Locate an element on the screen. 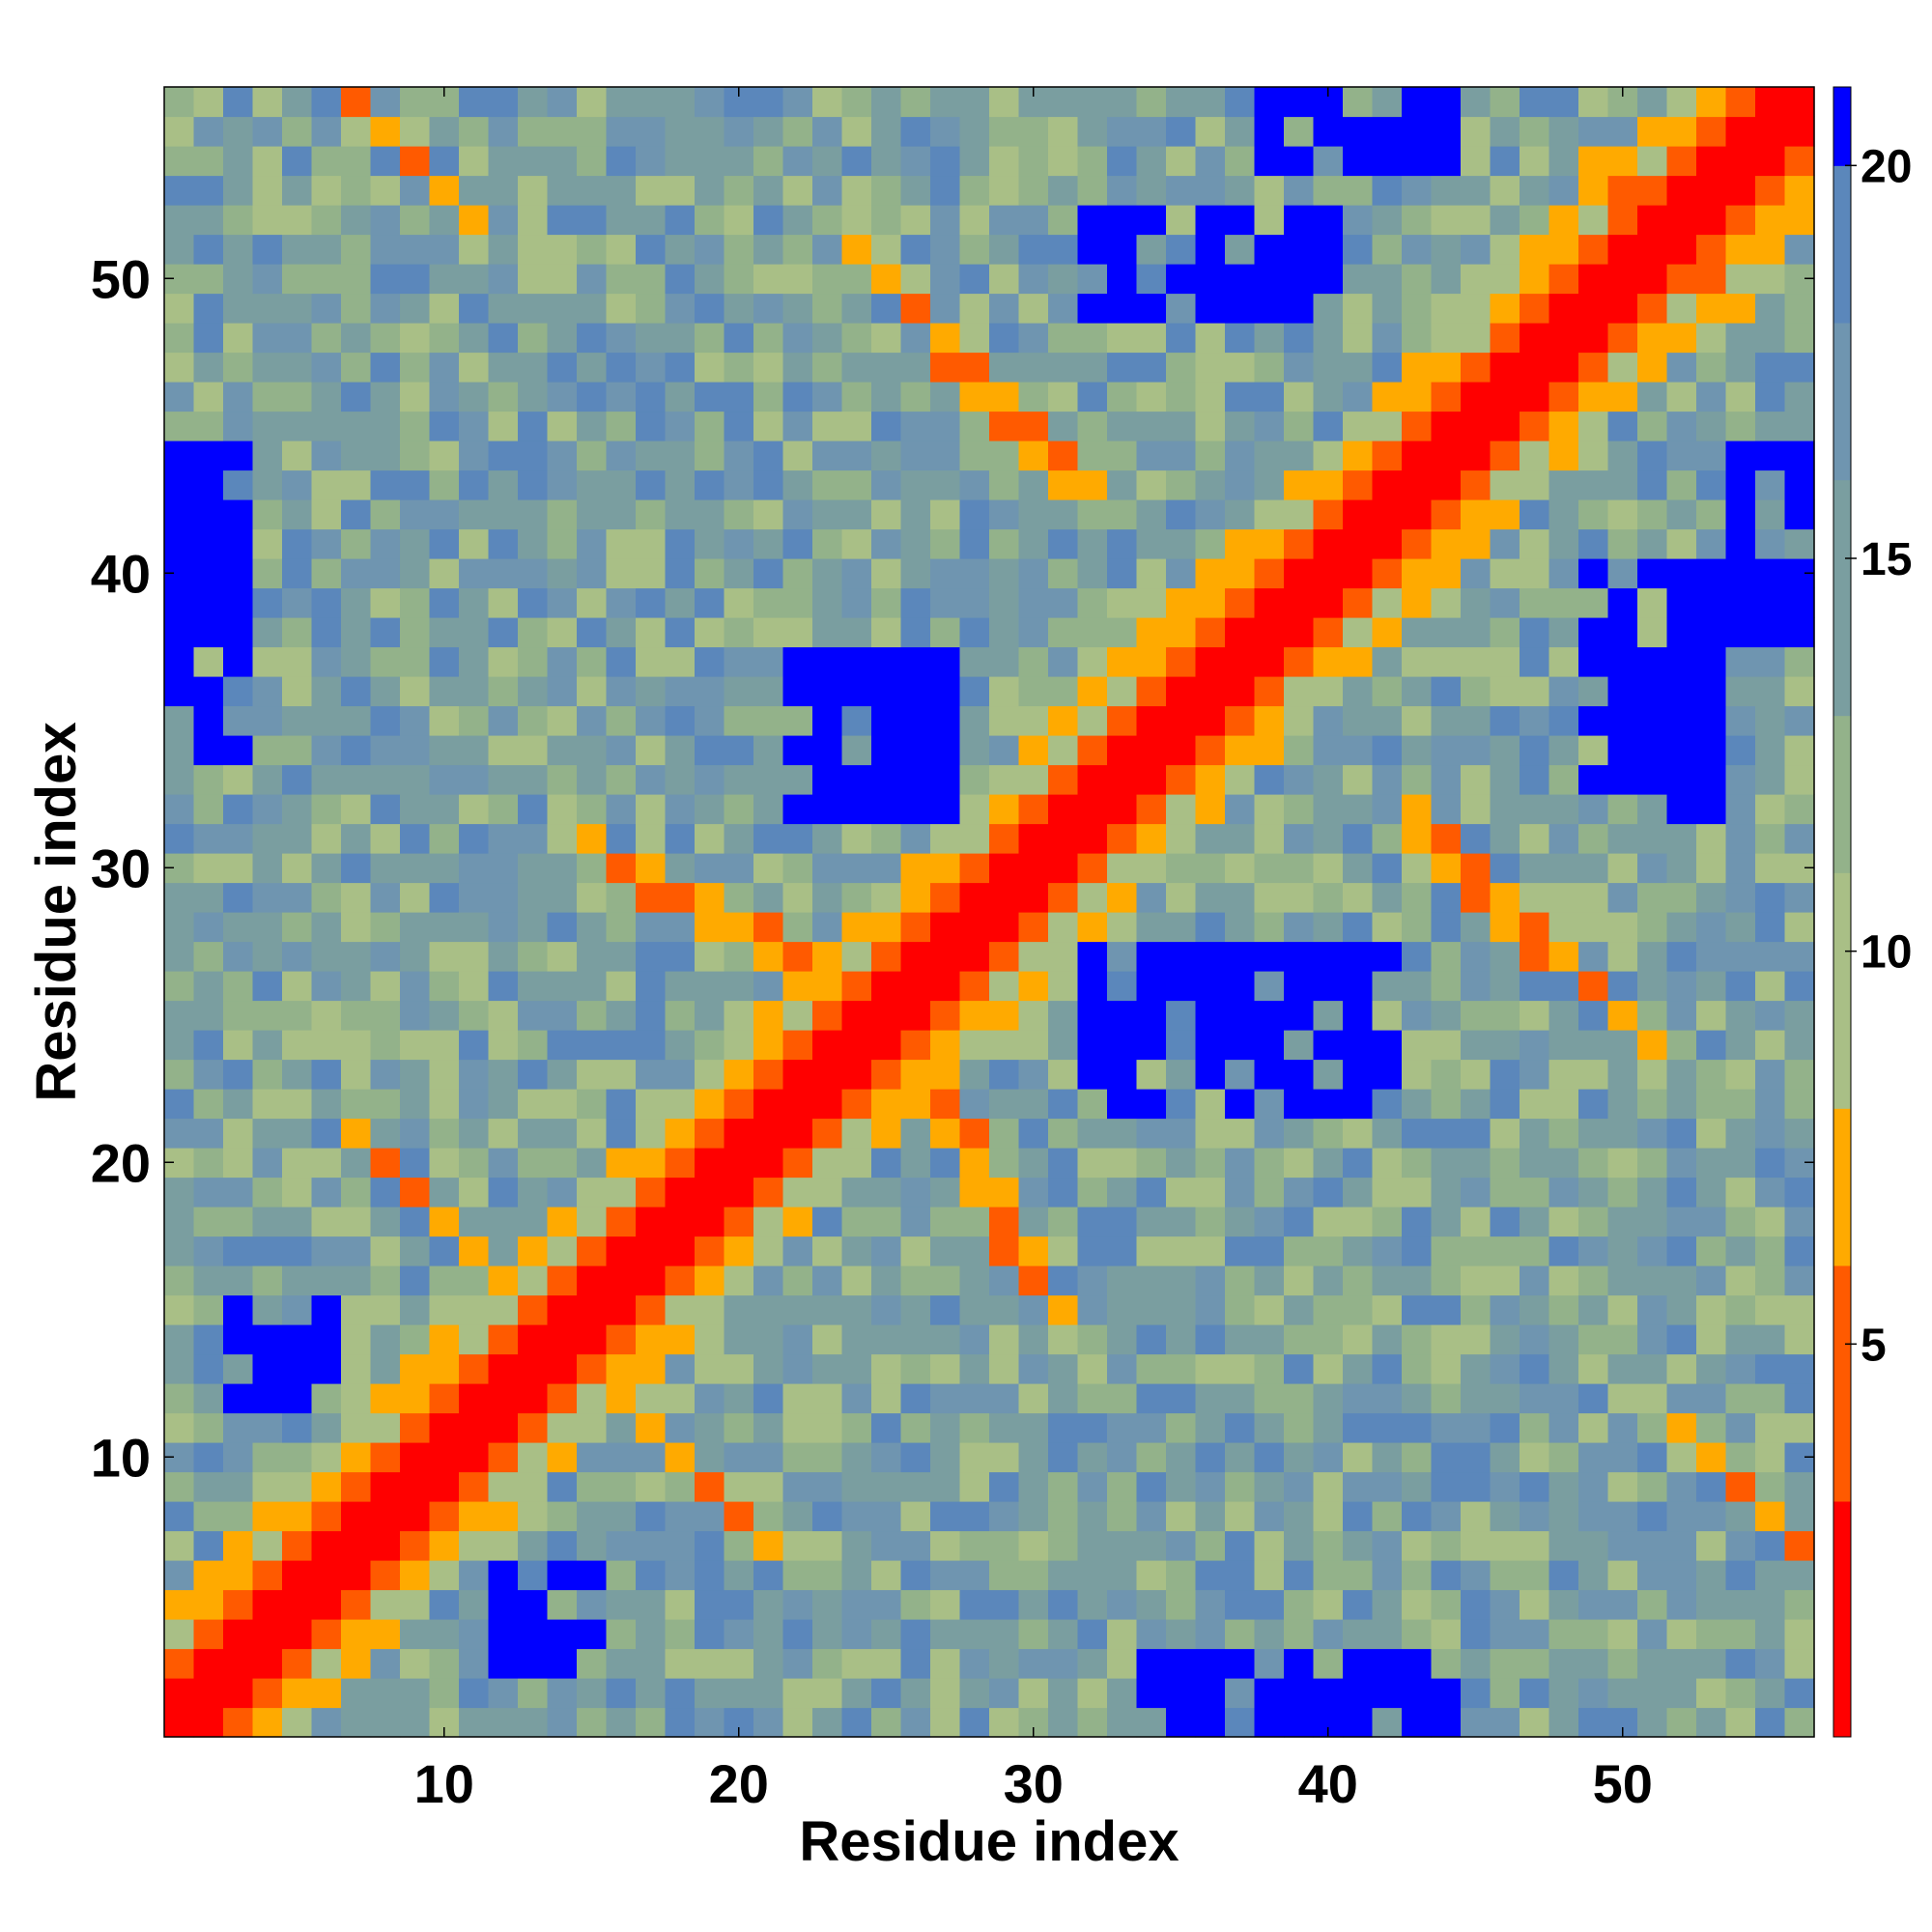 Image resolution: width=1932 pixels, height=1932 pixels. x-tick-label: 30 is located at coordinates (1034, 1783).